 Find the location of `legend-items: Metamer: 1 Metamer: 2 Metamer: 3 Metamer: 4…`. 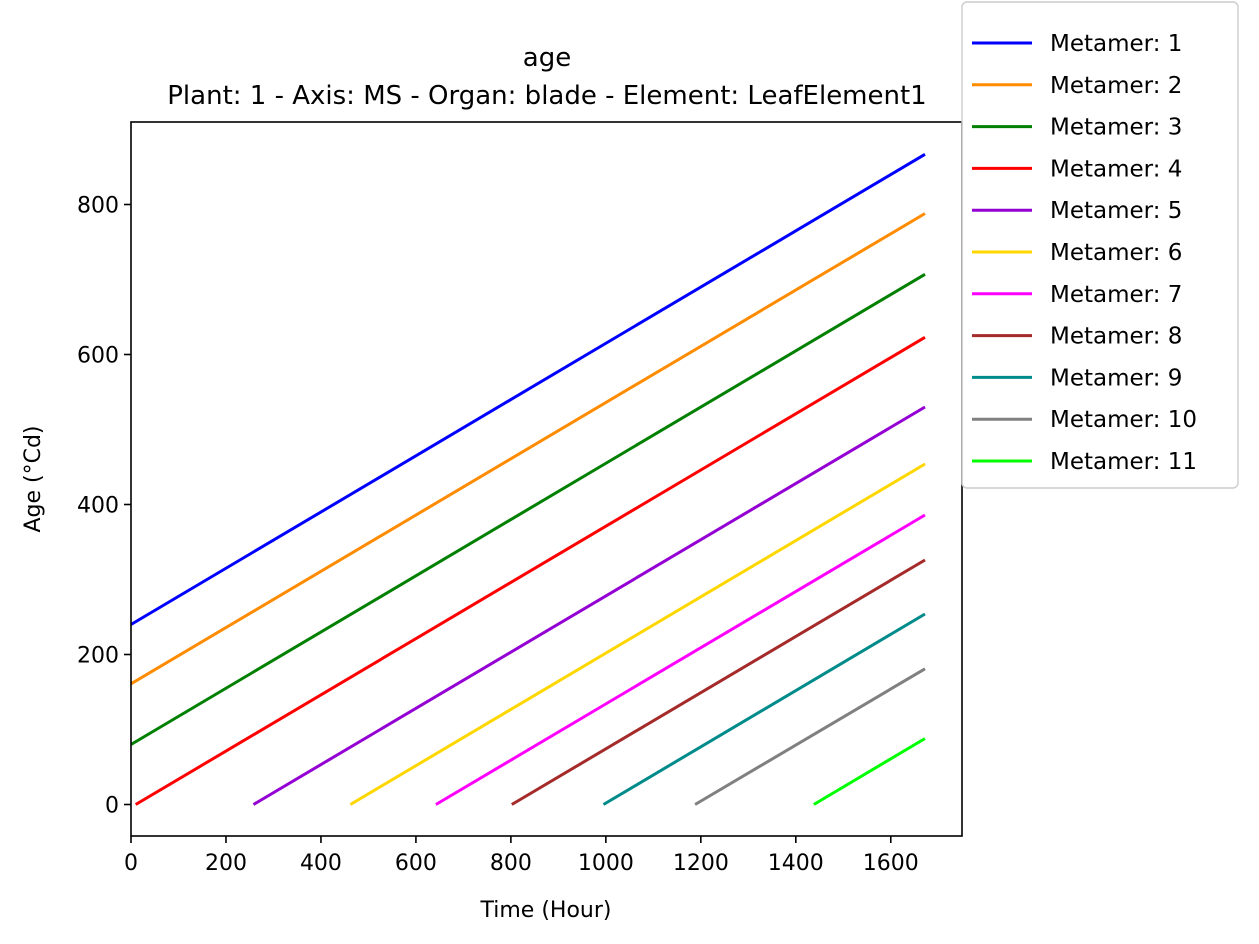

legend-items: Metamer: 1 Metamer: 2 Metamer: 3 Metamer: 4… is located at coordinates (1084, 253).